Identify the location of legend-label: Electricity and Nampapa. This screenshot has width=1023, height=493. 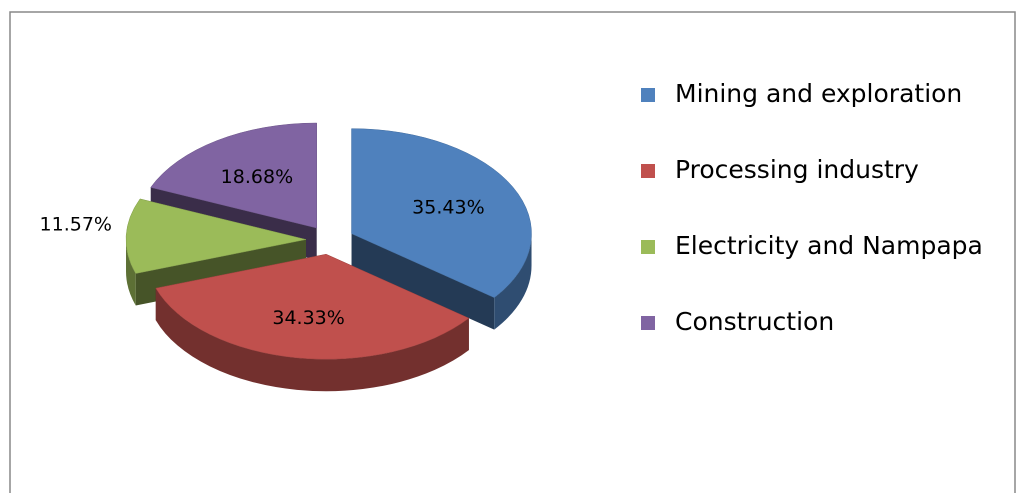
(829, 245).